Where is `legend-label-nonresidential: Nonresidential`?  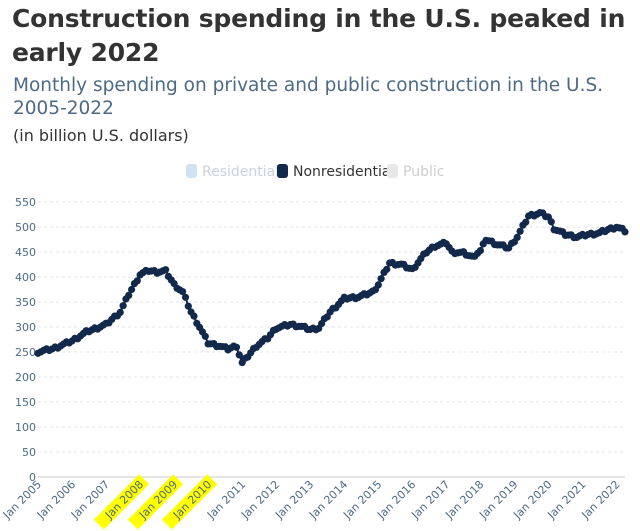 legend-label-nonresidential: Nonresidential is located at coordinates (343, 172).